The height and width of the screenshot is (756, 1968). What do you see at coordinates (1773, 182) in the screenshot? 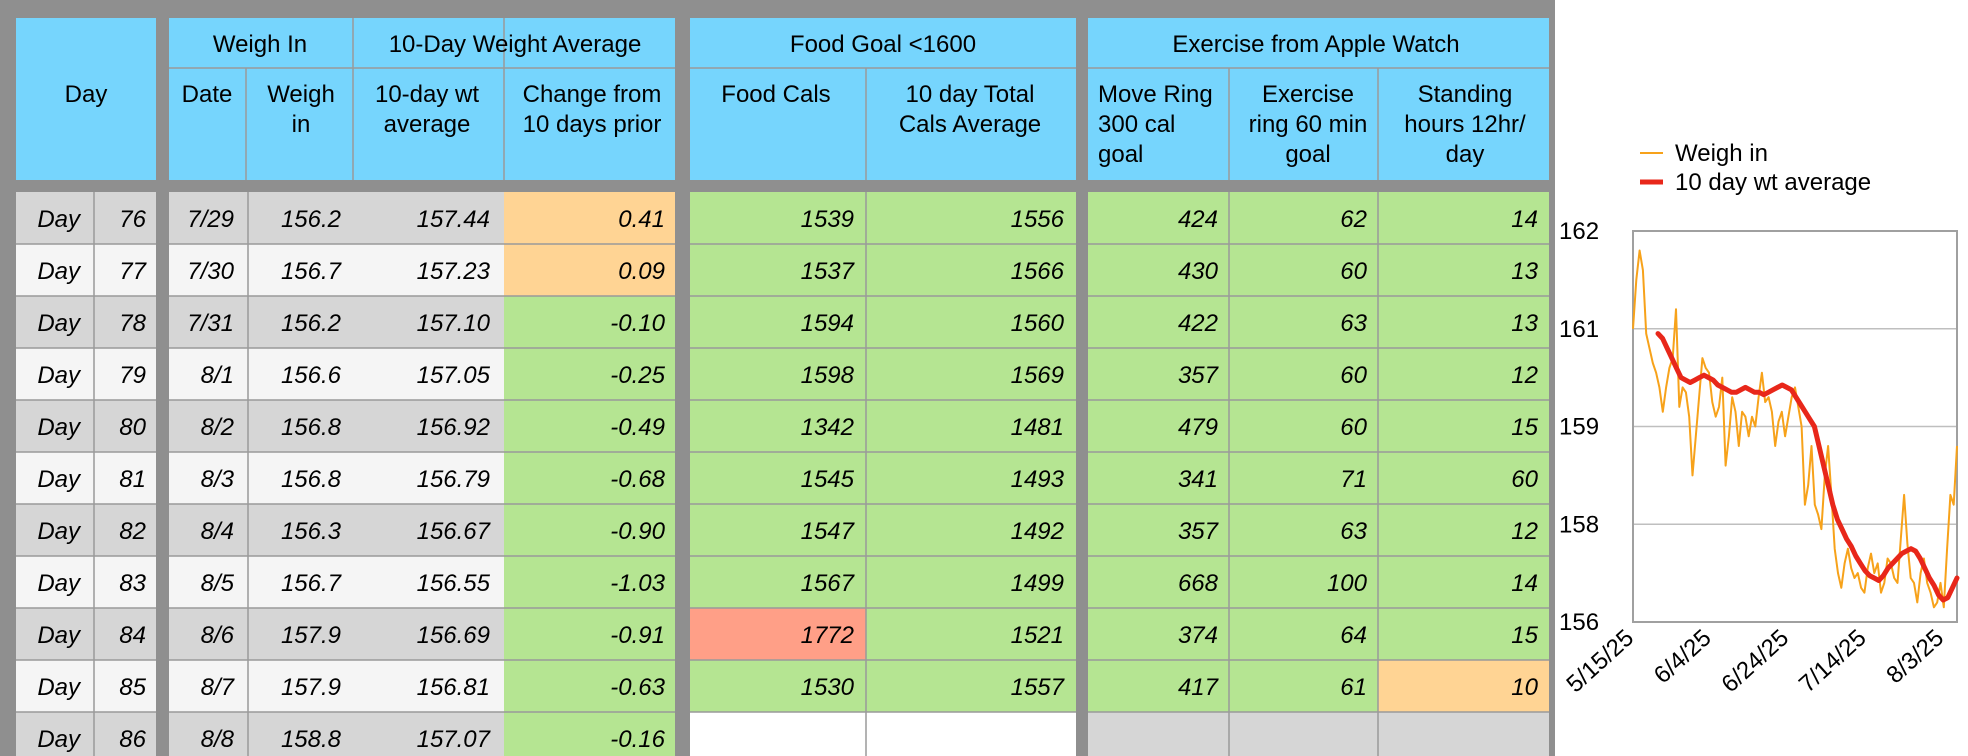
I see `legend-label-10-day-average: 10 day wt average` at bounding box center [1773, 182].